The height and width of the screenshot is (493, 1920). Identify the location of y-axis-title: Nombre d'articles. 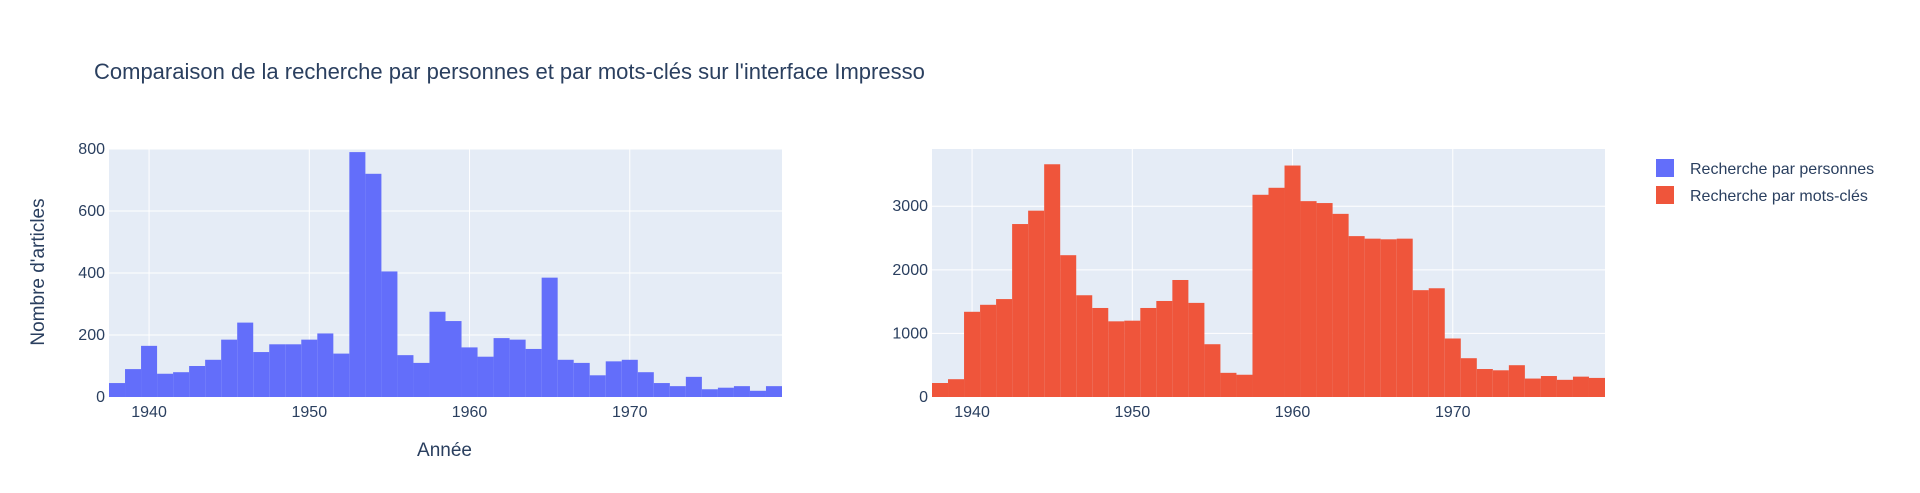
(38, 271).